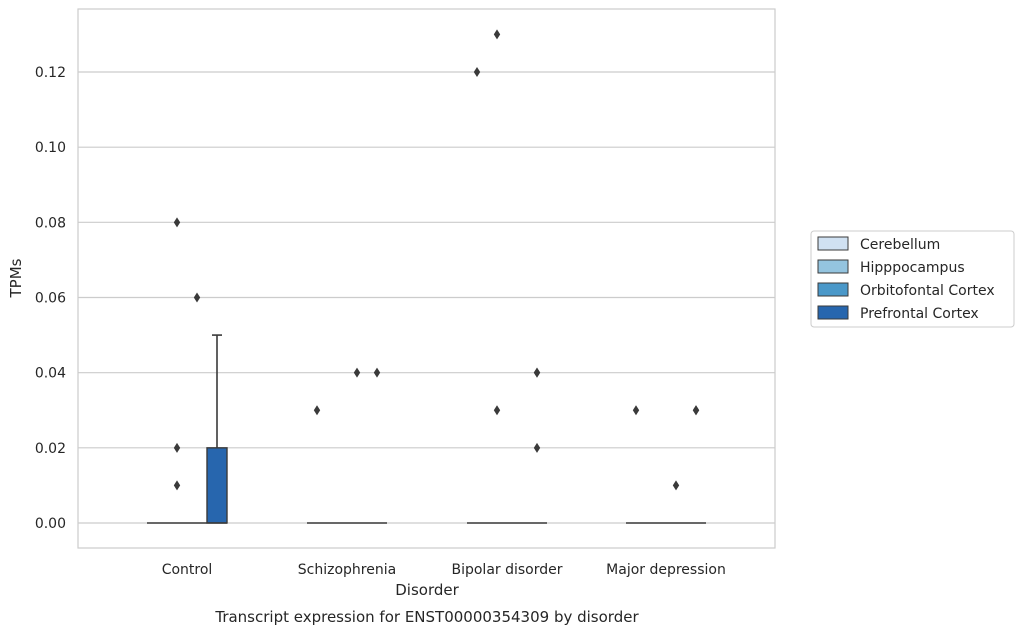  I want to click on y-tick-label: 0.00, so click(50, 524).